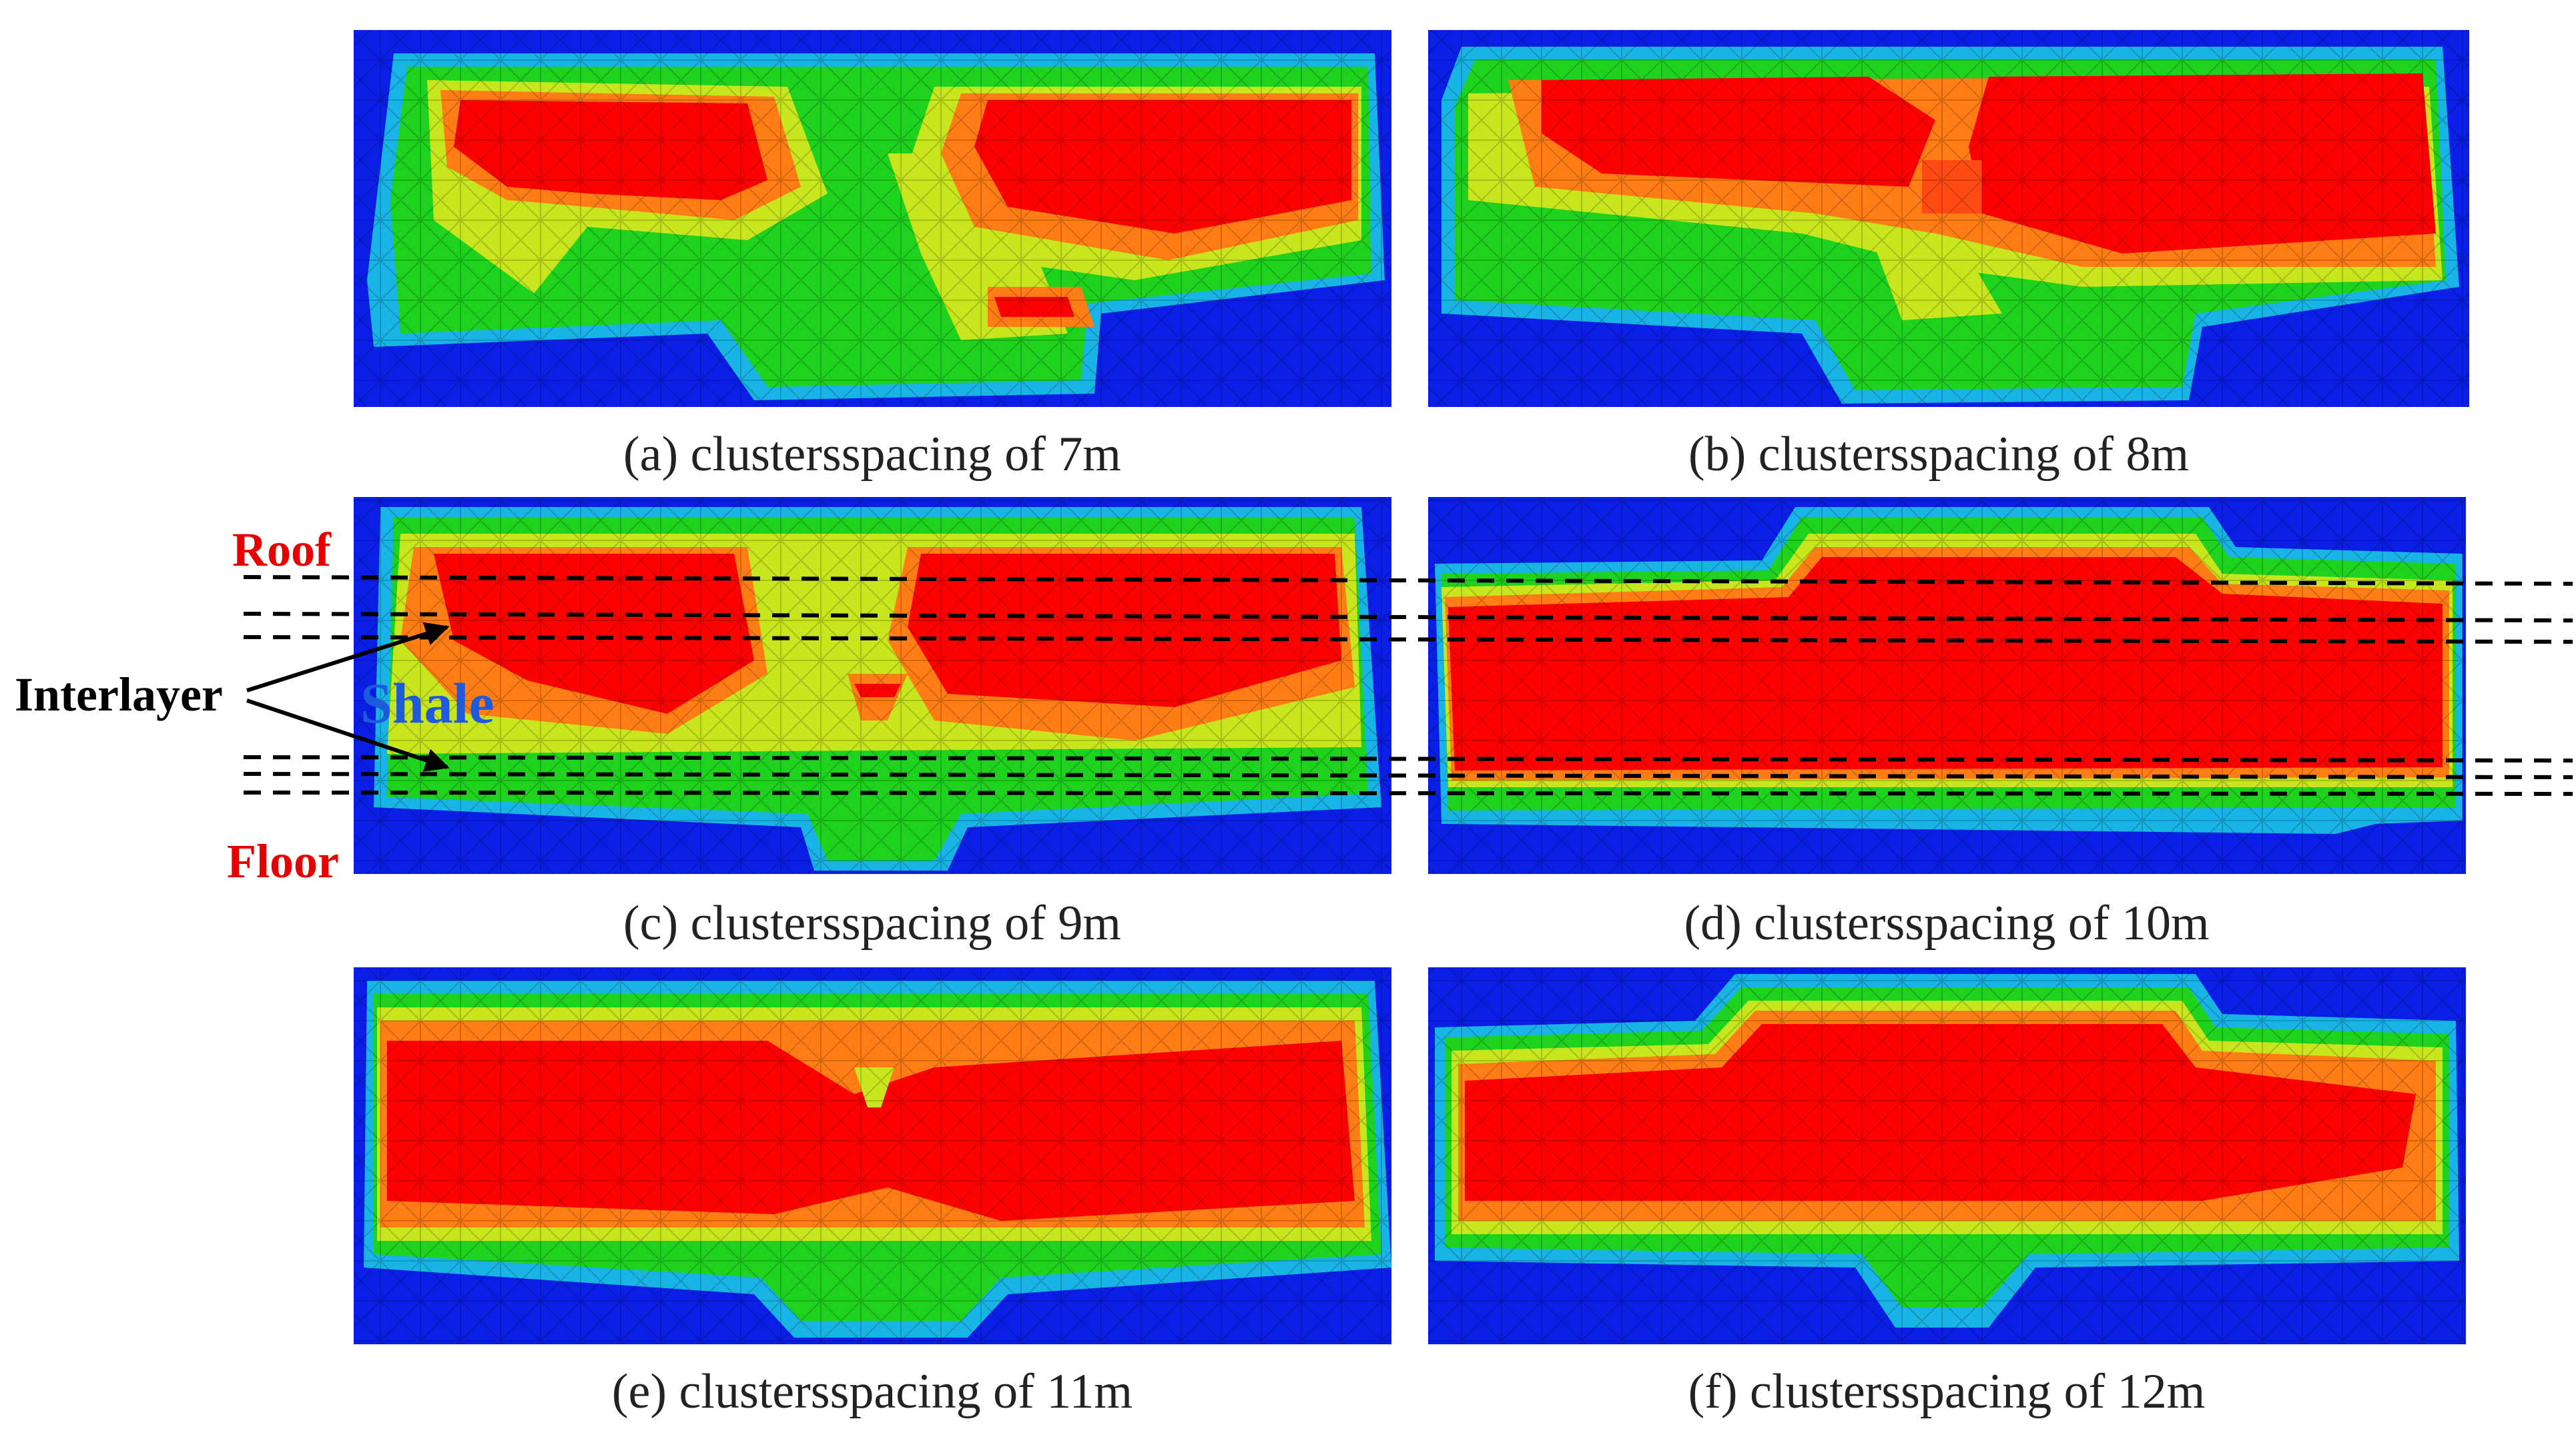 This screenshot has height=1437, width=2576. I want to click on label-interlayer: Interlayer, so click(119, 694).